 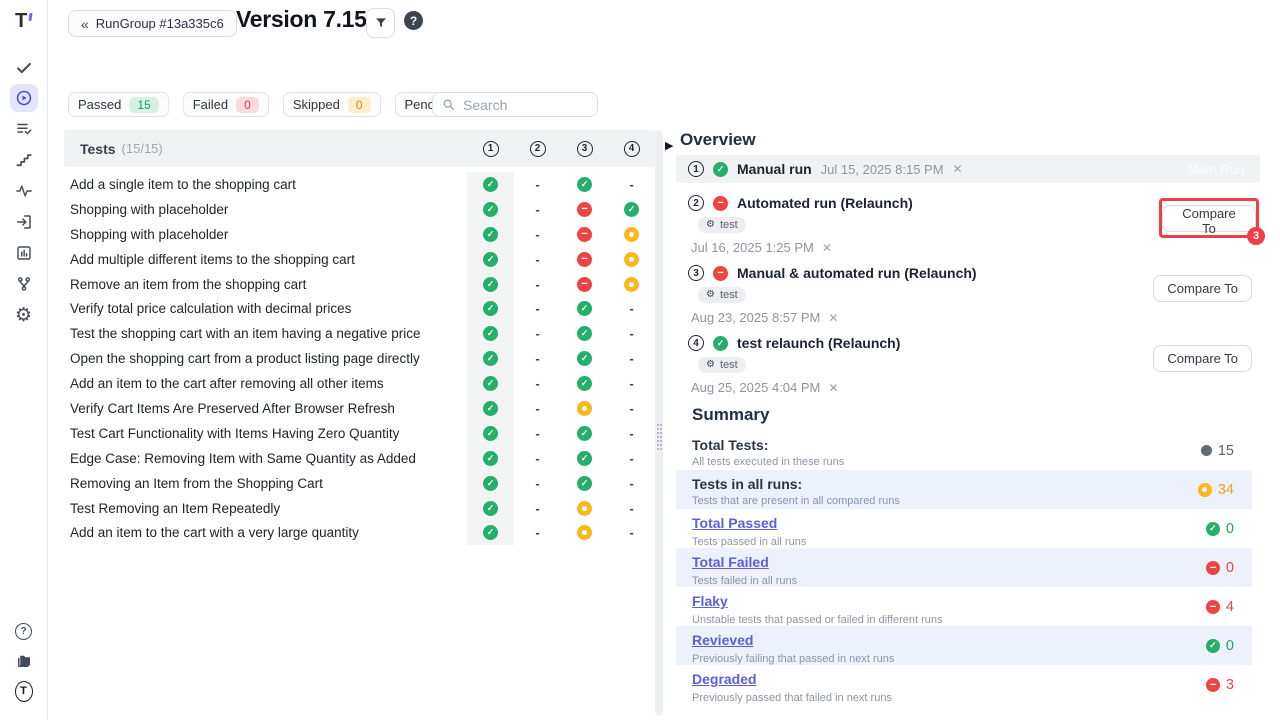 I want to click on brand-logo-icon: T, so click(x=24, y=21).